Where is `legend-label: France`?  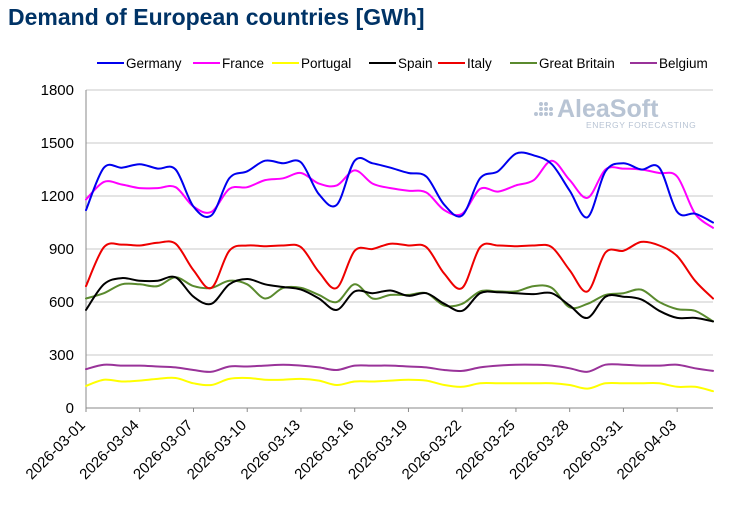
legend-label: France is located at coordinates (243, 63).